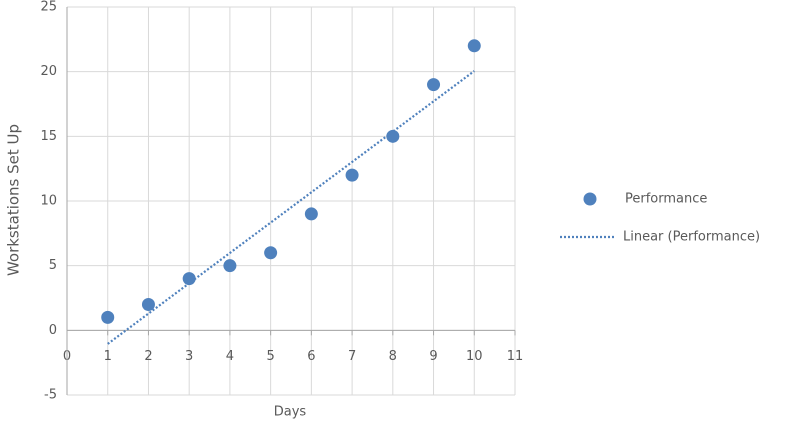 This screenshot has height=425, width=798. What do you see at coordinates (290, 412) in the screenshot?
I see `x-axis-title: Days` at bounding box center [290, 412].